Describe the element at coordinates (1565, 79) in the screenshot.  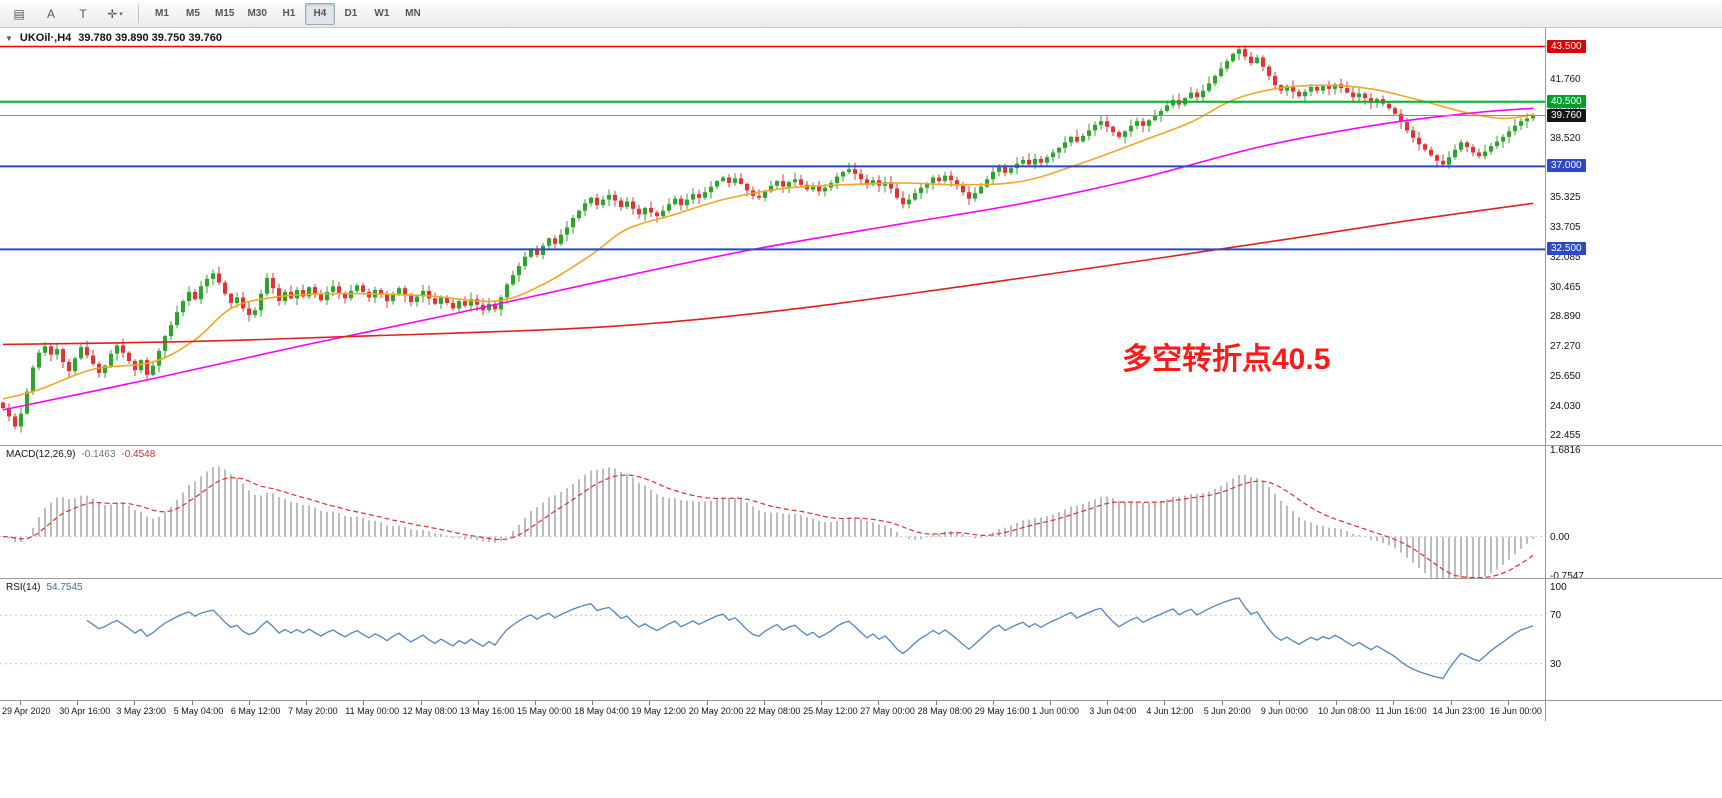
I see `axis-label: 41.760` at that location.